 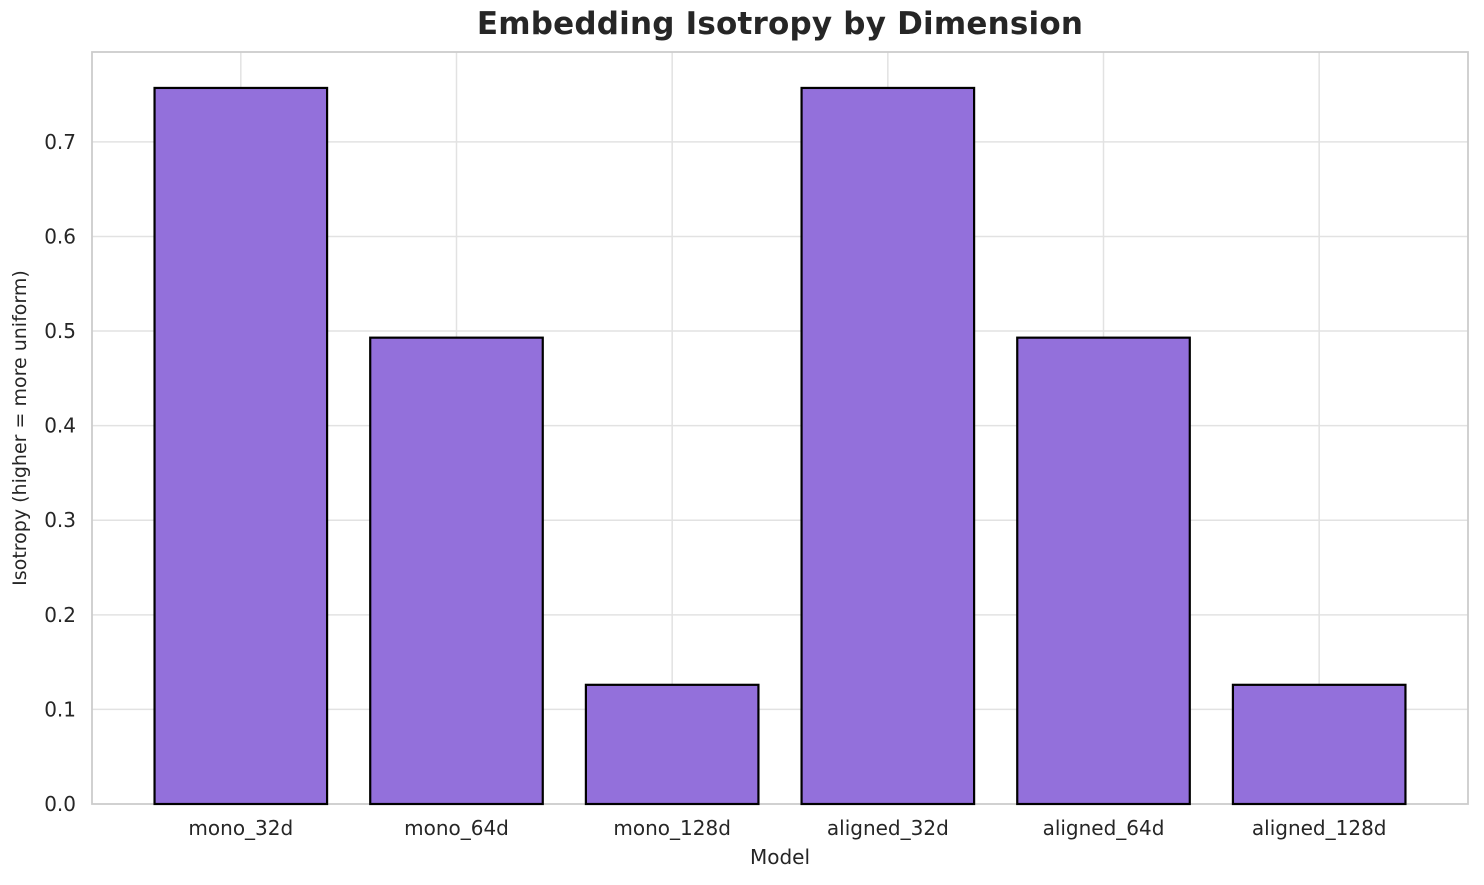 What do you see at coordinates (60, 520) in the screenshot?
I see `y-tick-label: 0.3` at bounding box center [60, 520].